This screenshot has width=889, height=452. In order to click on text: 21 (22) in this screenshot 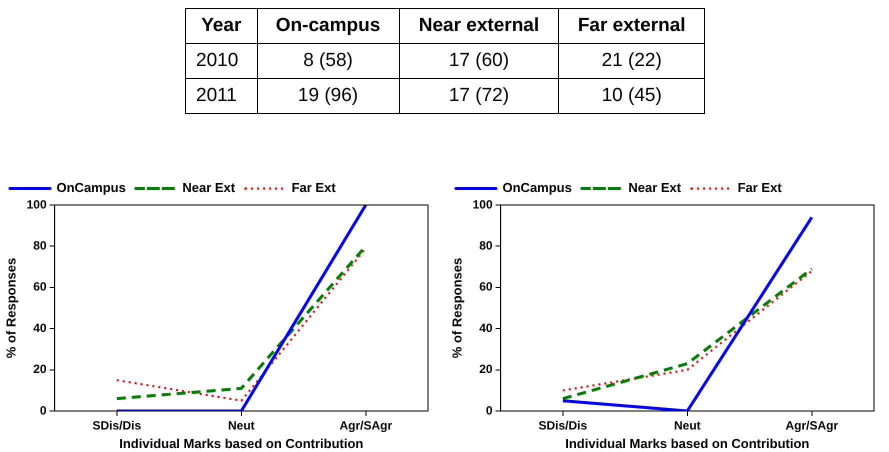, I will do `click(632, 60)`.